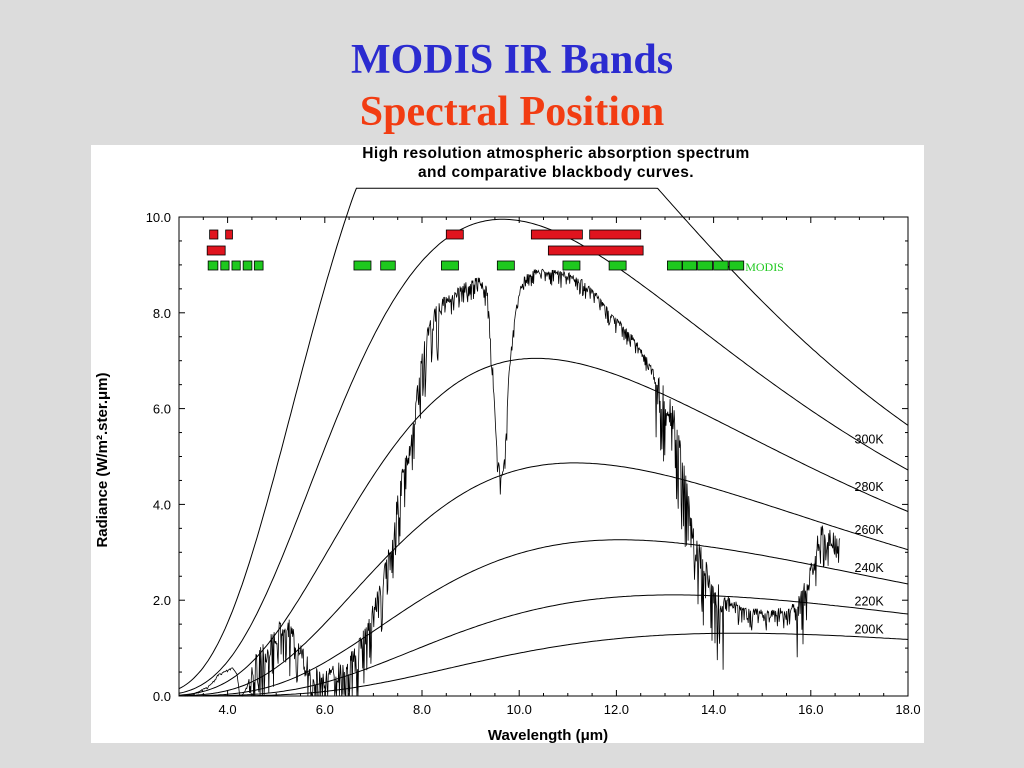 The height and width of the screenshot is (768, 1024). What do you see at coordinates (495, 251) in the screenshot?
I see `modis-bands: MODIS` at bounding box center [495, 251].